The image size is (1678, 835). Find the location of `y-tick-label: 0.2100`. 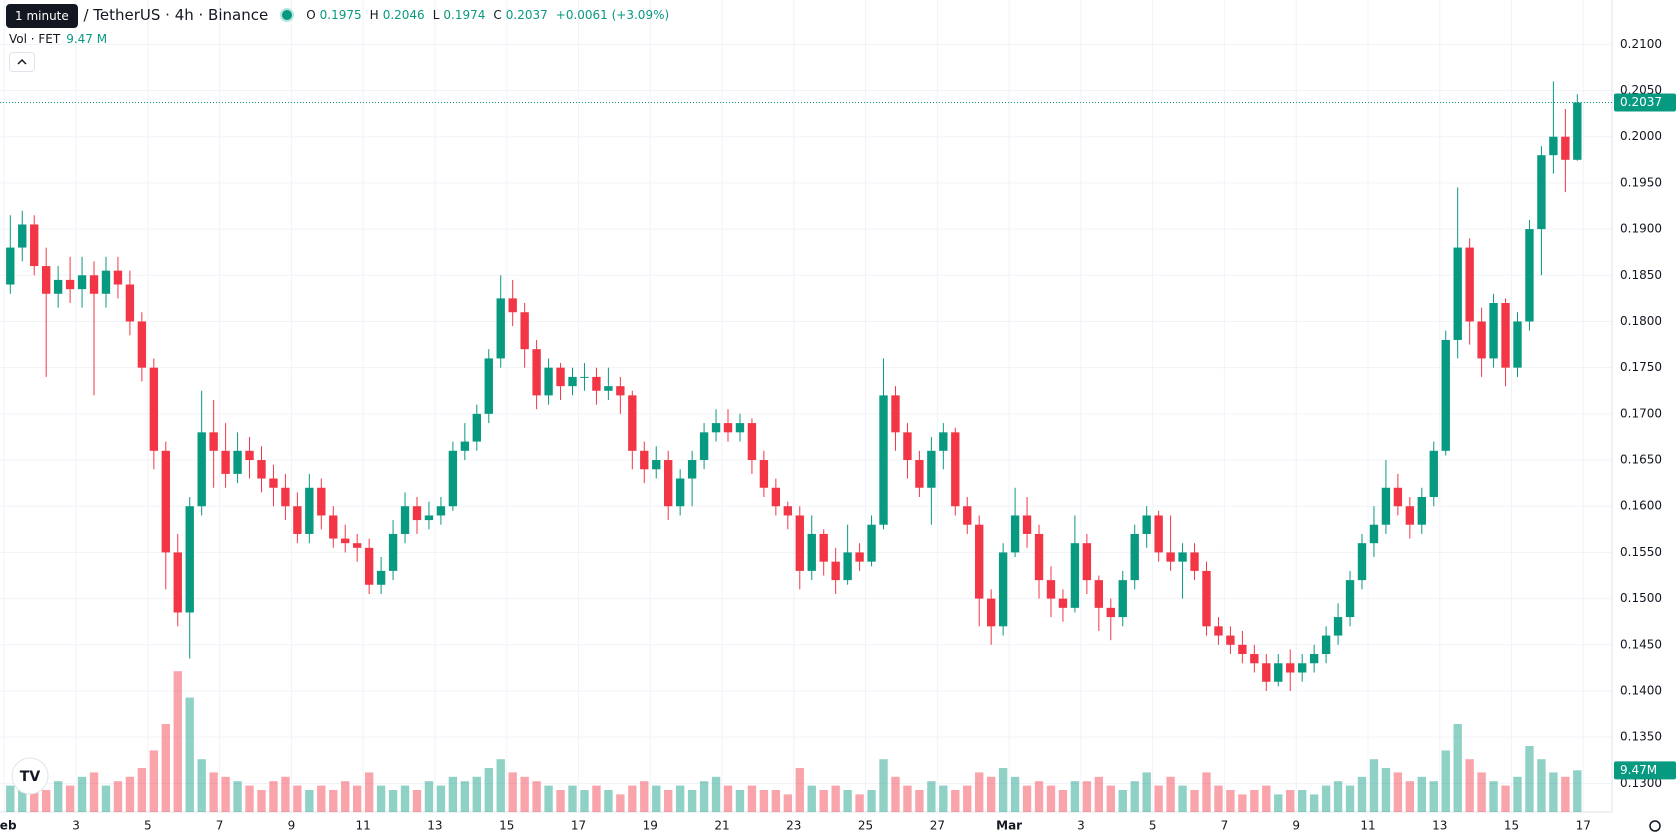

y-tick-label: 0.2100 is located at coordinates (1641, 44).